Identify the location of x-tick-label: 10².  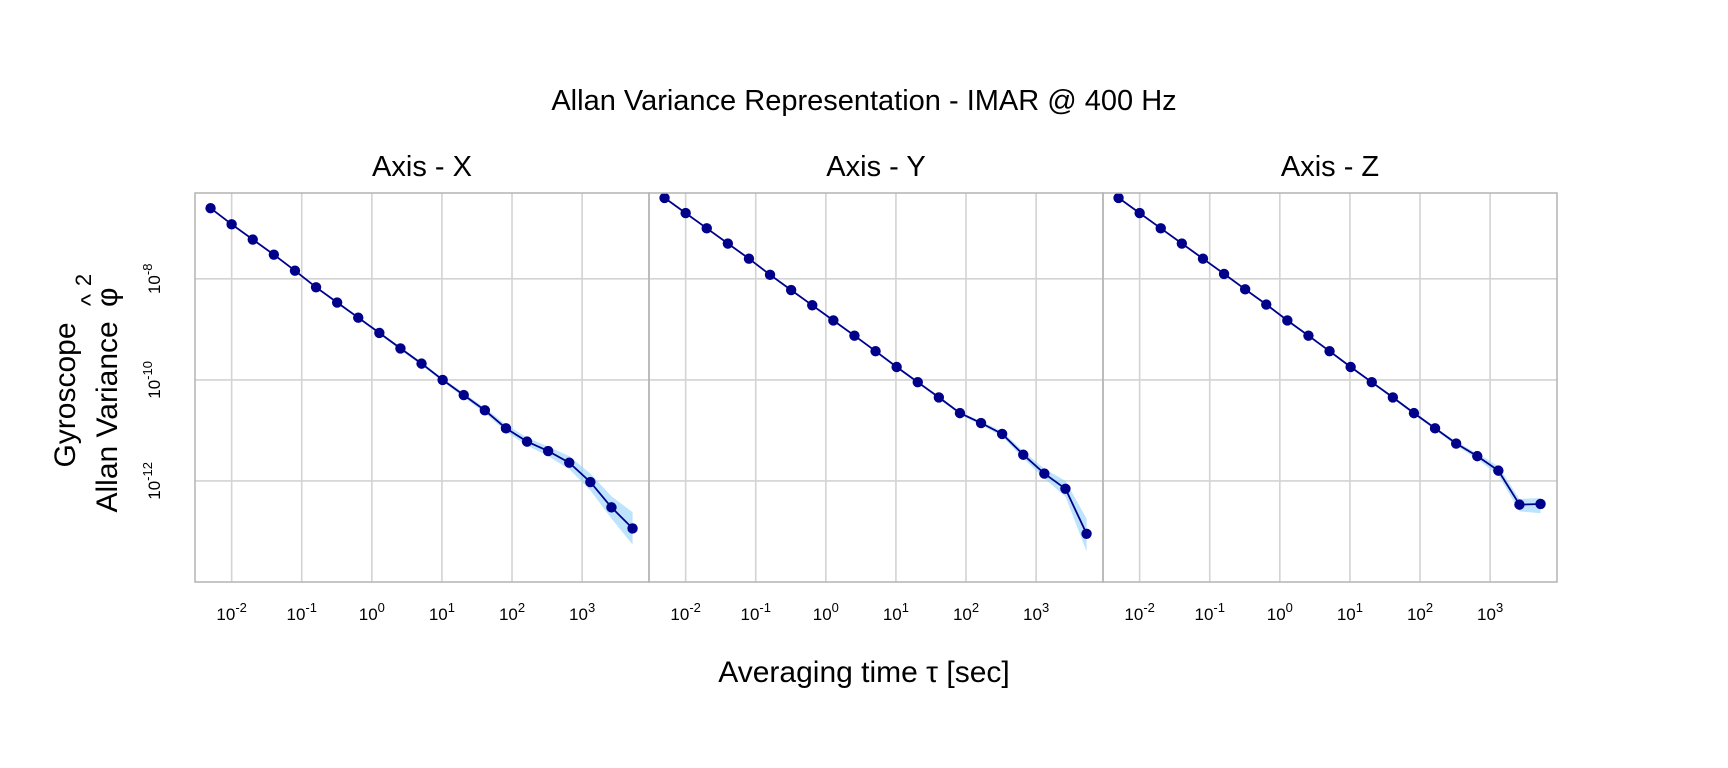
(512, 612).